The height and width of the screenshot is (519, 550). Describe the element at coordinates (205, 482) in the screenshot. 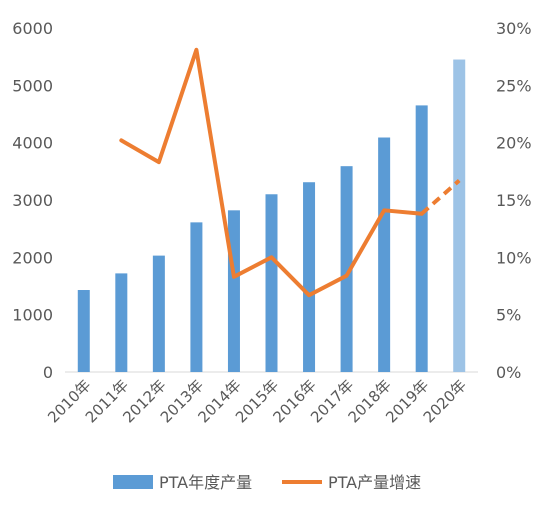

I see `legend-bar-label: PTA年度产量` at that location.